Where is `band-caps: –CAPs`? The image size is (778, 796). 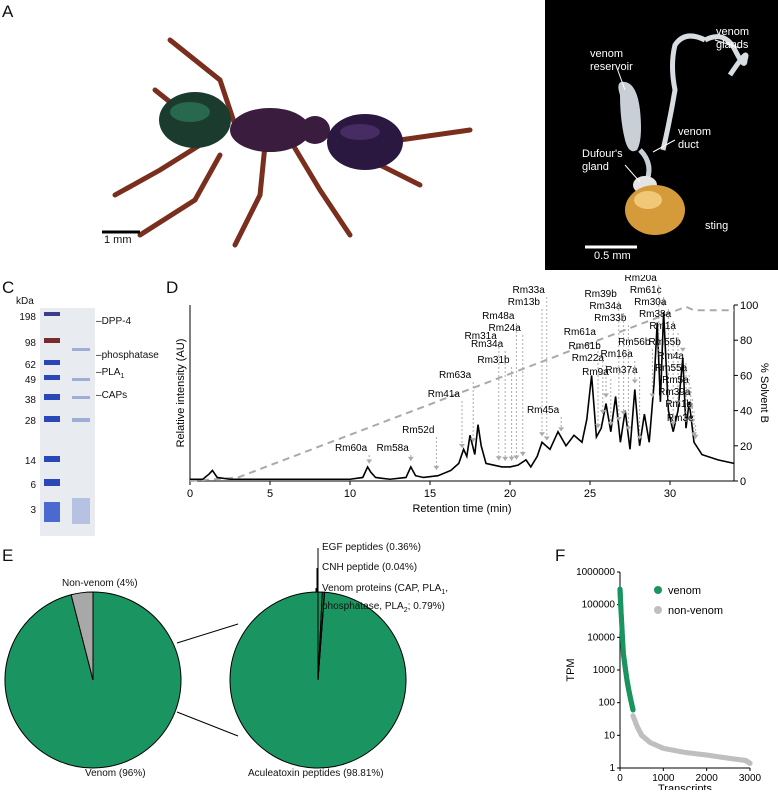
band-caps: –CAPs is located at coordinates (112, 395).